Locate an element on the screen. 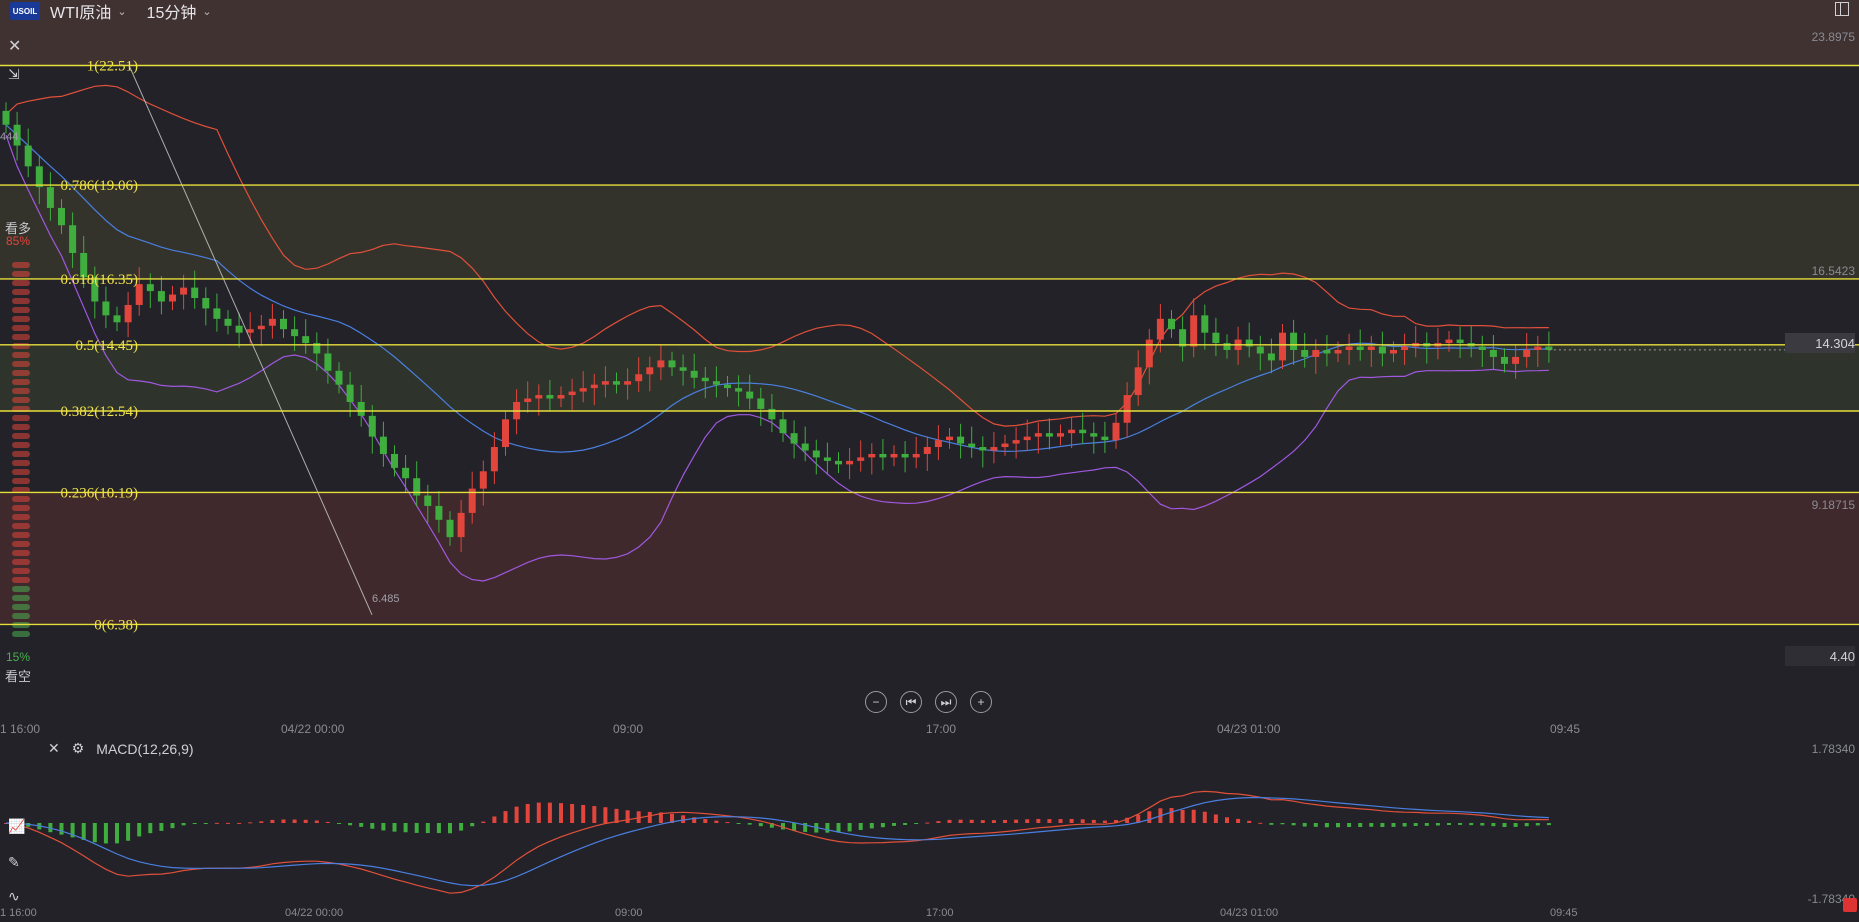 This screenshot has height=922, width=1859. skip-back-icon: ⏮ is located at coordinates (911, 702).